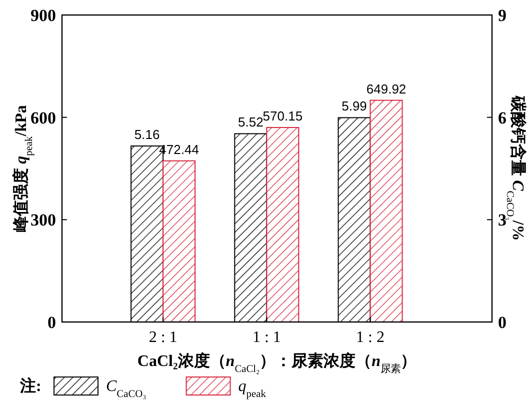 This screenshot has width=532, height=401. Describe the element at coordinates (282, 116) in the screenshot. I see `data-label: 570.15` at that location.